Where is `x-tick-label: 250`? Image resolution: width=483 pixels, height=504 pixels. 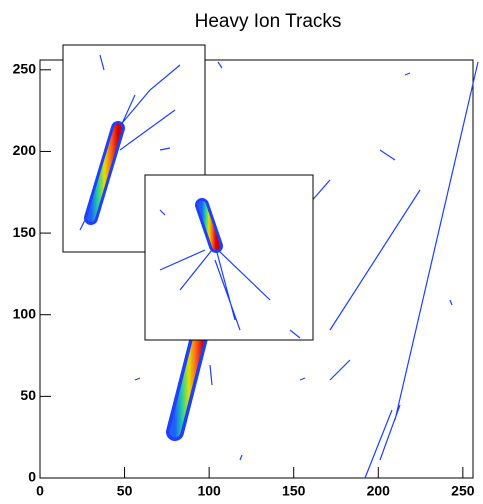 x-tick-label: 250 is located at coordinates (463, 491).